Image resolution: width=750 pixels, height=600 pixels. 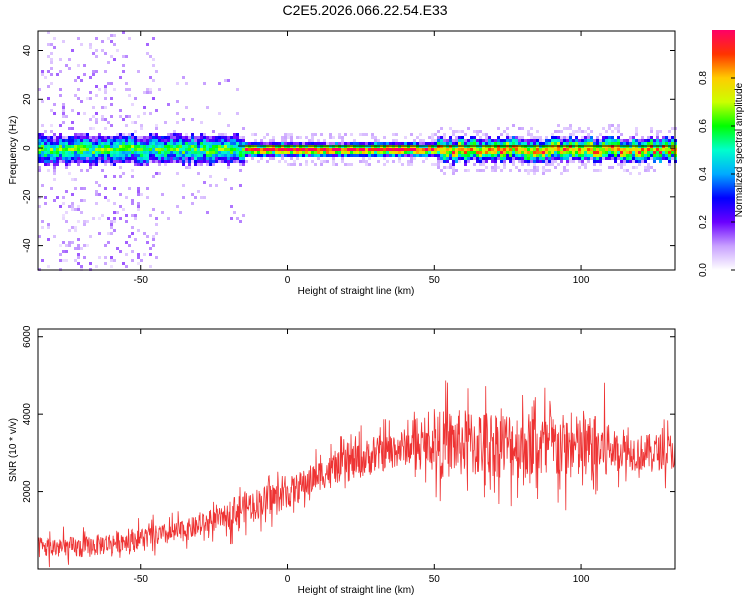 I want to click on figure-title: C2E5.2026.066.22.54.E33, so click(x=364, y=10).